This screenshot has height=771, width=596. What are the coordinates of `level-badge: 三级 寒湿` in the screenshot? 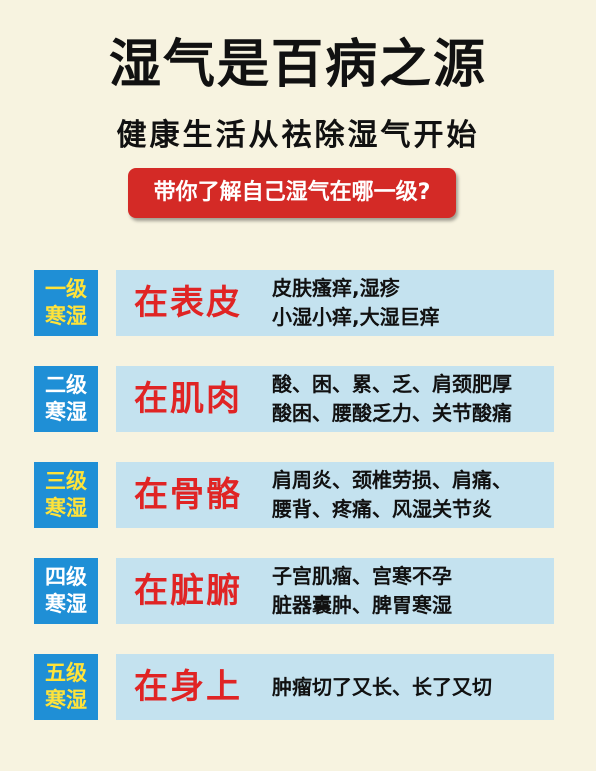 It's located at (66, 495).